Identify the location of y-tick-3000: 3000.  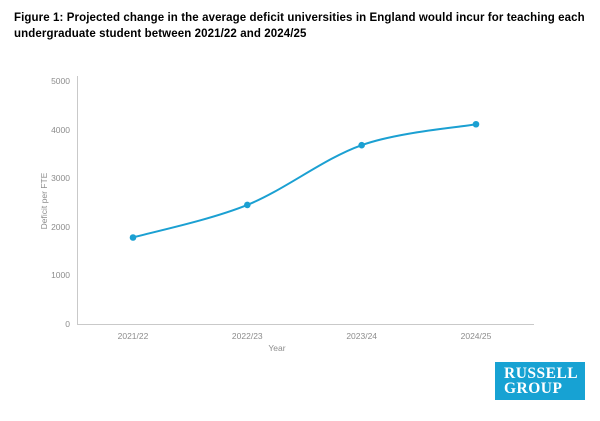
(60, 178).